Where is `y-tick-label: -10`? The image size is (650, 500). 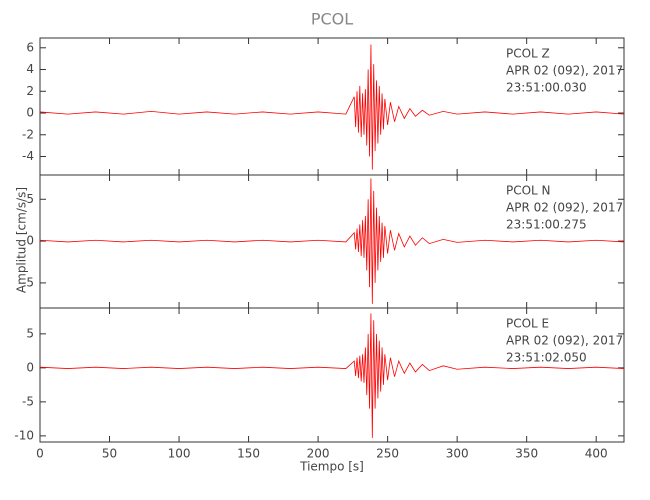 y-tick-label: -10 is located at coordinates (24, 435).